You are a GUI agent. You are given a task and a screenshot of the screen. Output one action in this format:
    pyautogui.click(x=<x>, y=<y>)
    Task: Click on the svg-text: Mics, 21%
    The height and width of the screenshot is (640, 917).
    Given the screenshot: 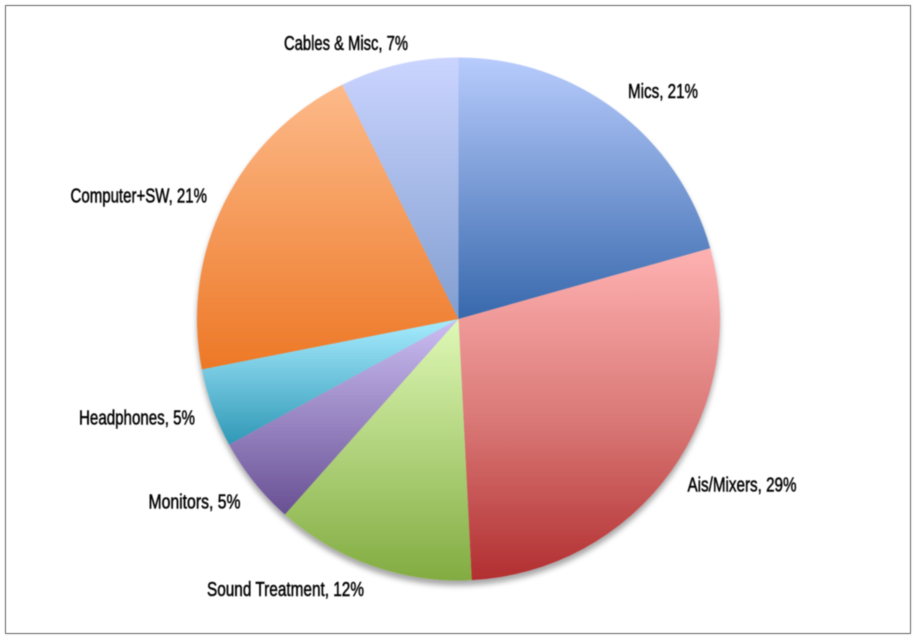 What is the action you would take?
    pyautogui.click(x=663, y=92)
    